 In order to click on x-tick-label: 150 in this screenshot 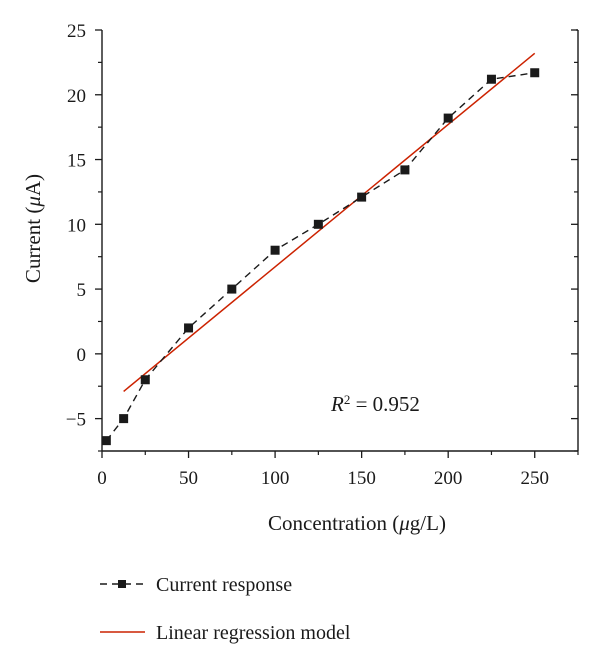, I will do `click(361, 478)`.